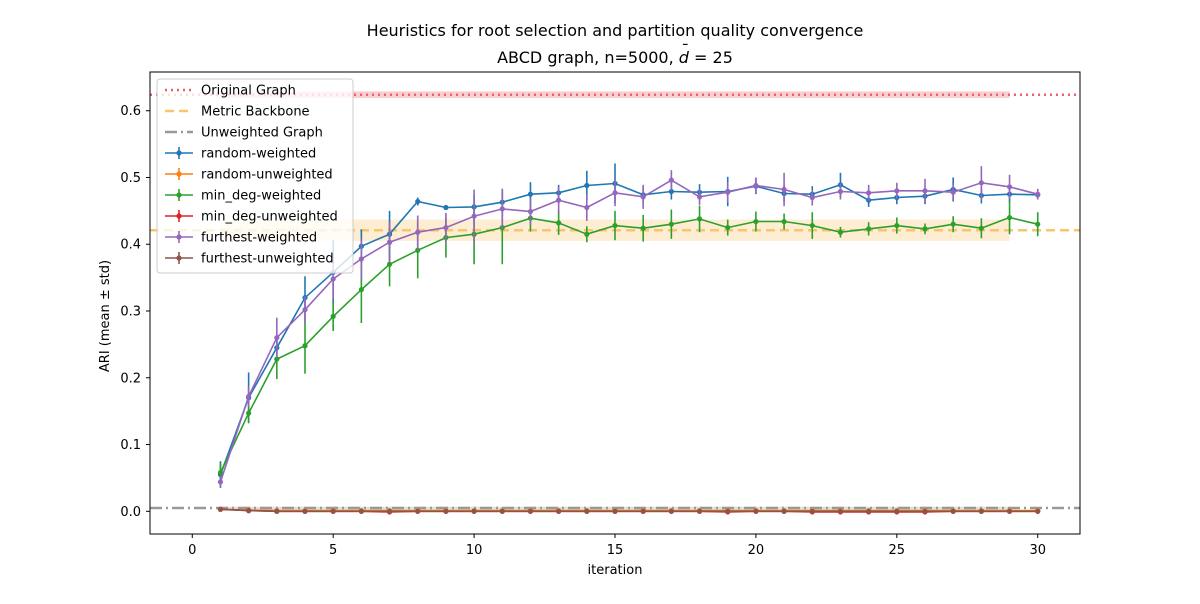 The image size is (1200, 604). What do you see at coordinates (269, 217) in the screenshot?
I see `legend-label: min_deg-unweighted` at bounding box center [269, 217].